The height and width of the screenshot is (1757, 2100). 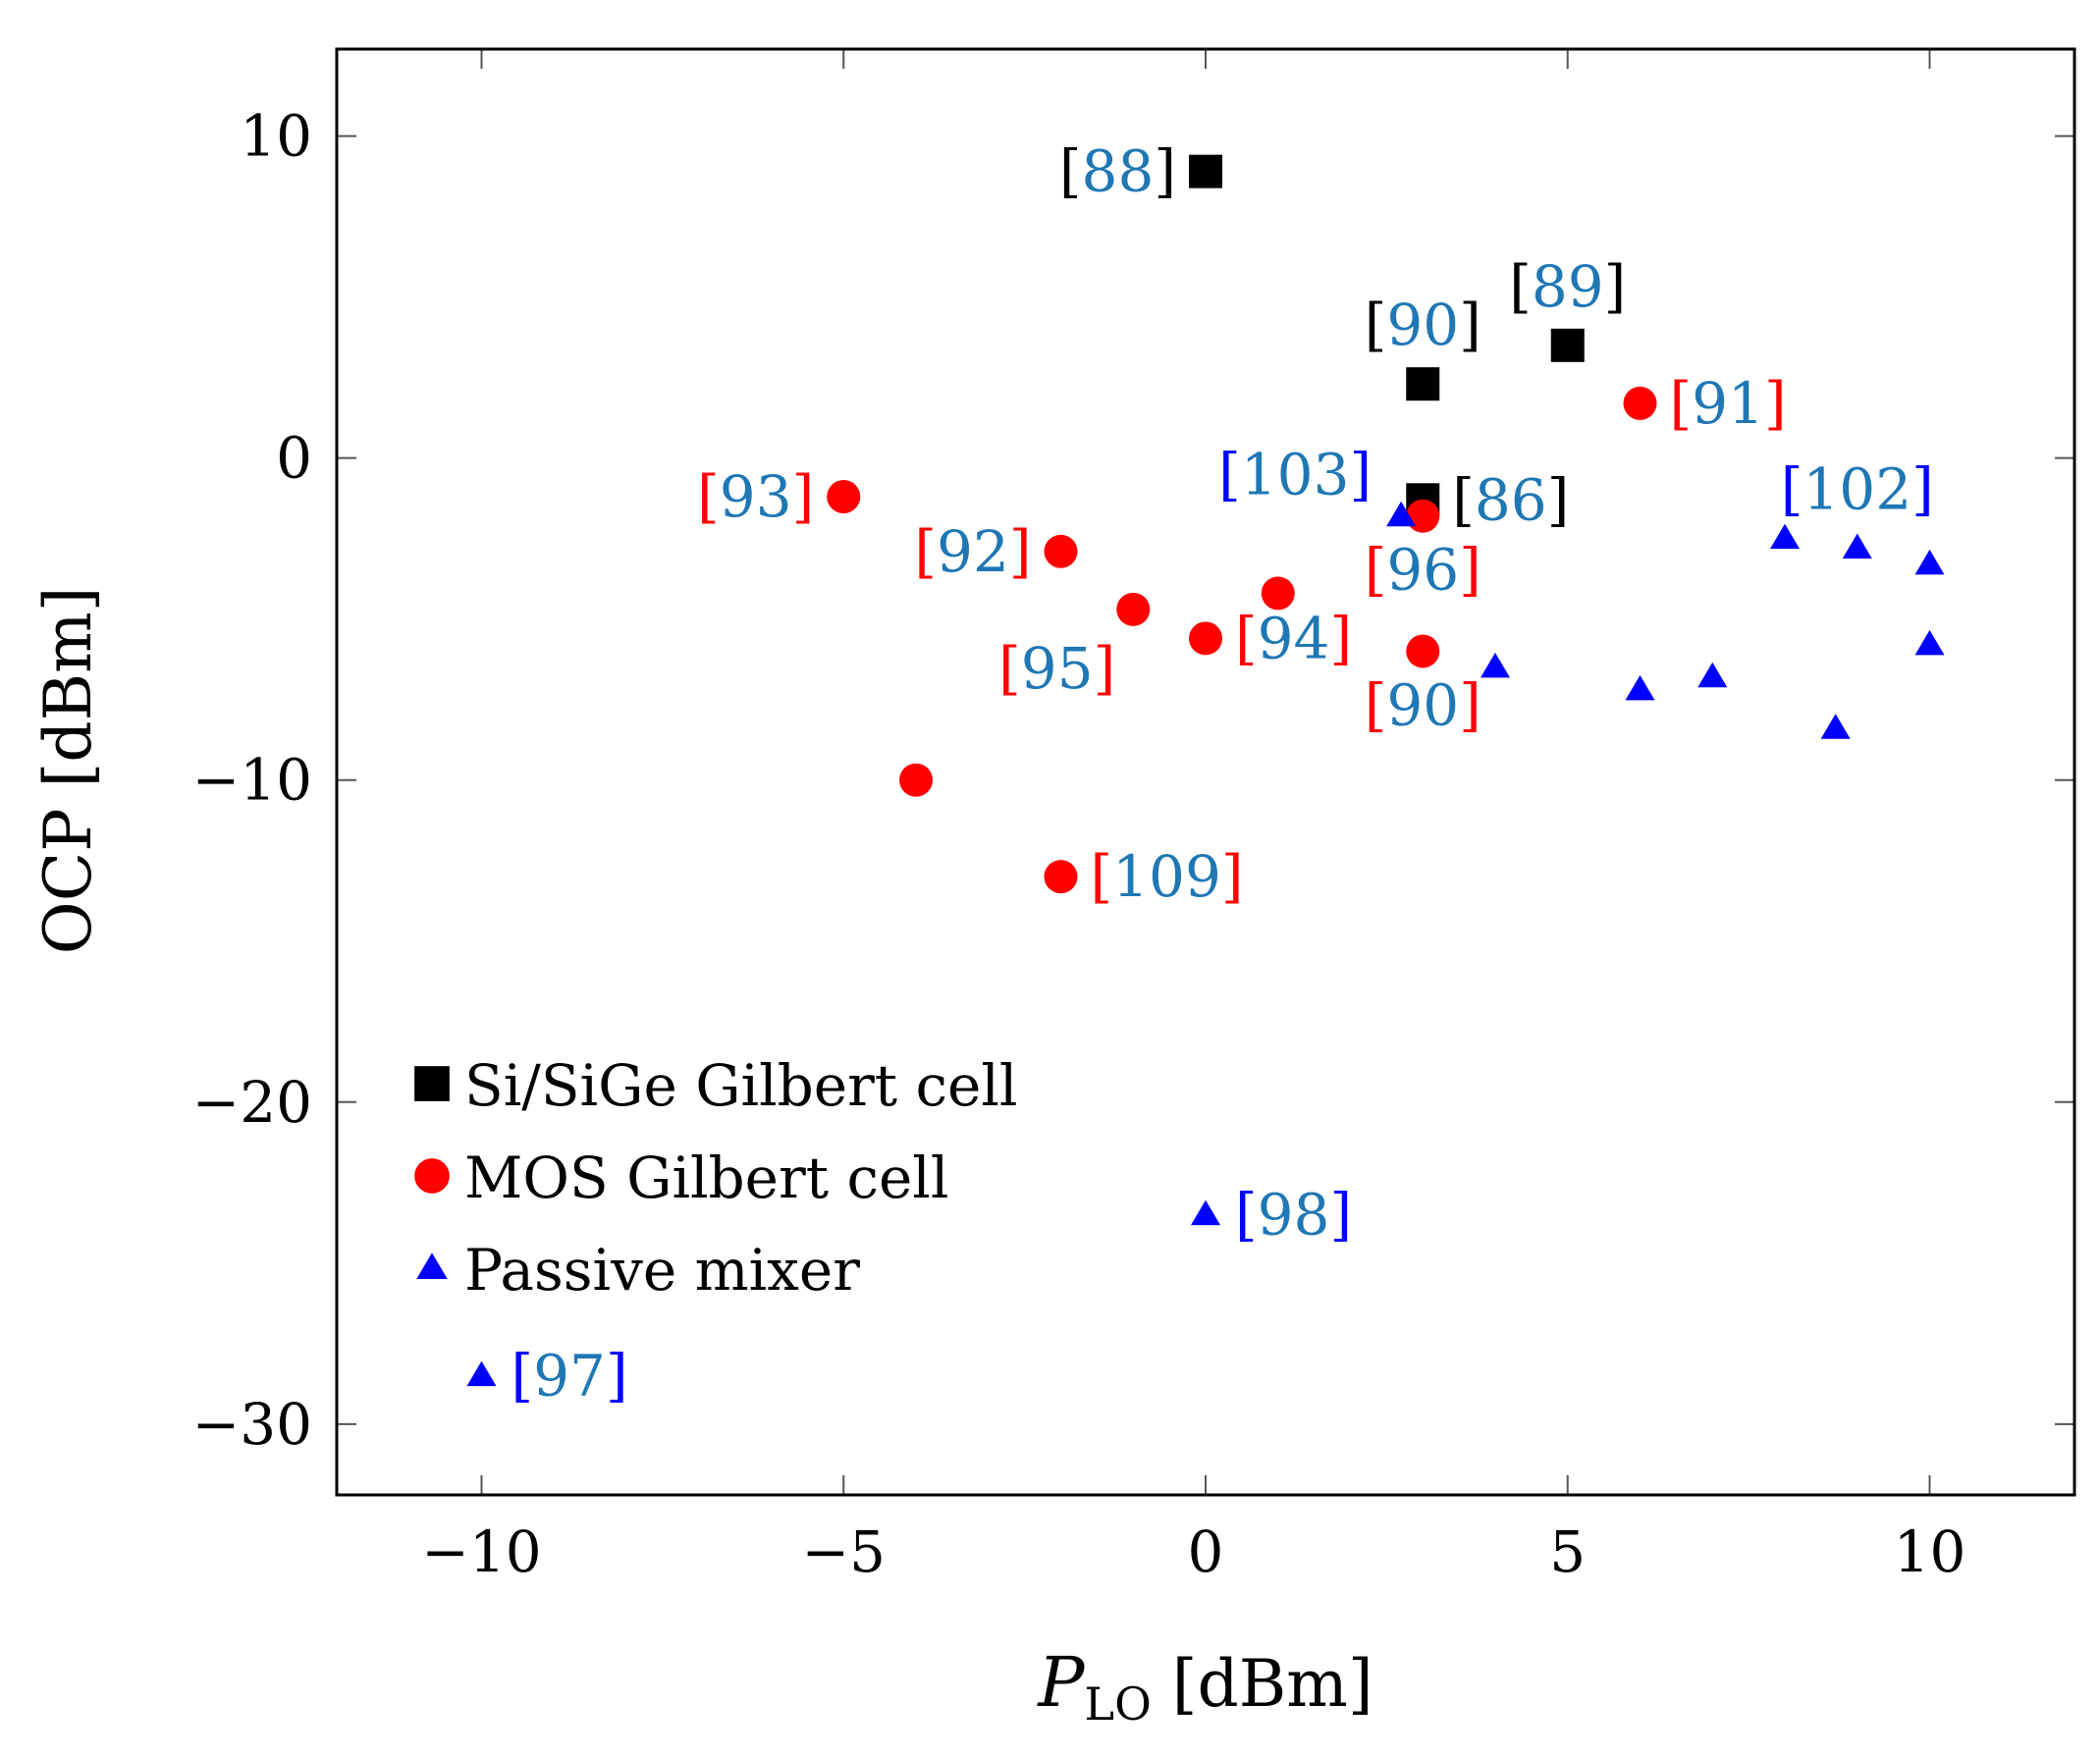 I want to click on y-tick-label: −10, so click(x=252, y=781).